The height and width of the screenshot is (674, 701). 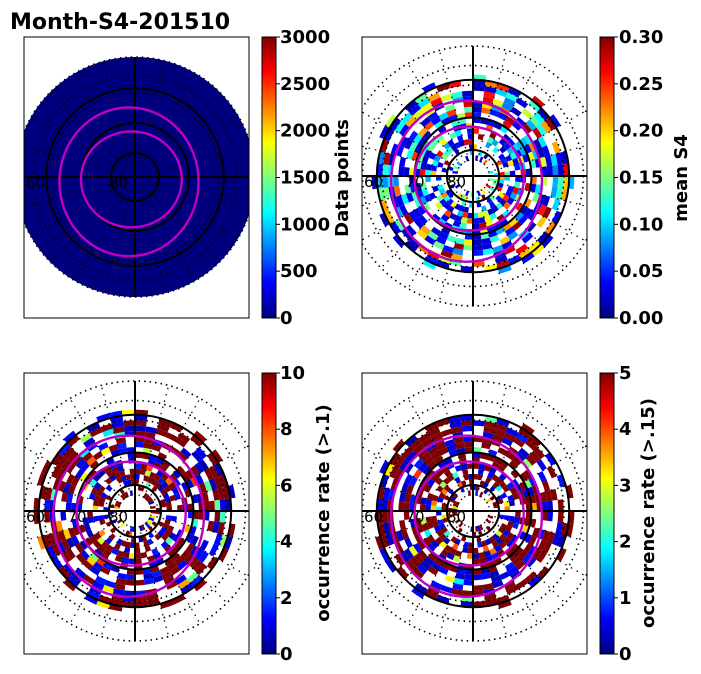 I want to click on plot-frame, so click(x=136, y=177).